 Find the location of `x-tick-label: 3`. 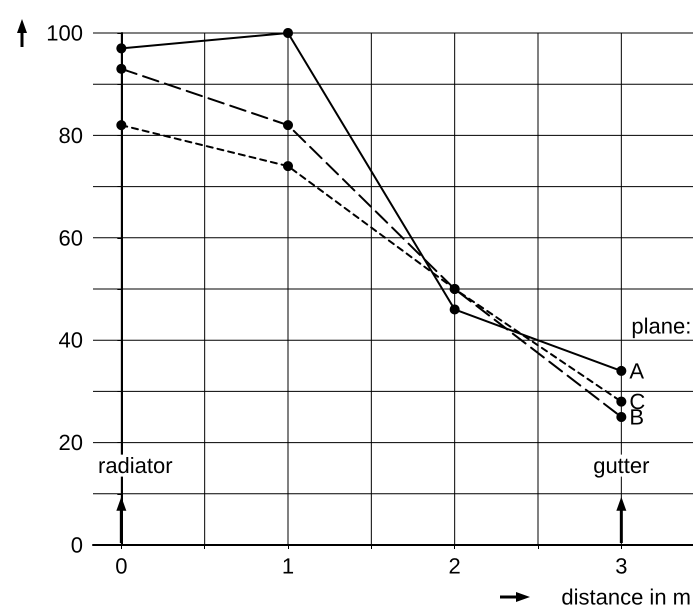

x-tick-label: 3 is located at coordinates (621, 566).